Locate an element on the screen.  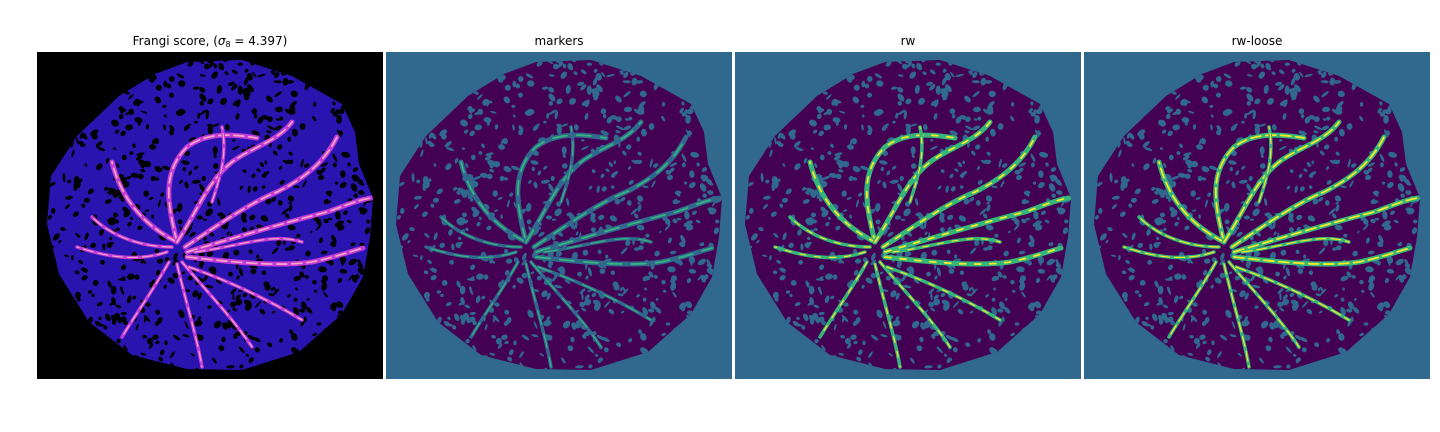
panel-title-rw: rw is located at coordinates (908, 41).